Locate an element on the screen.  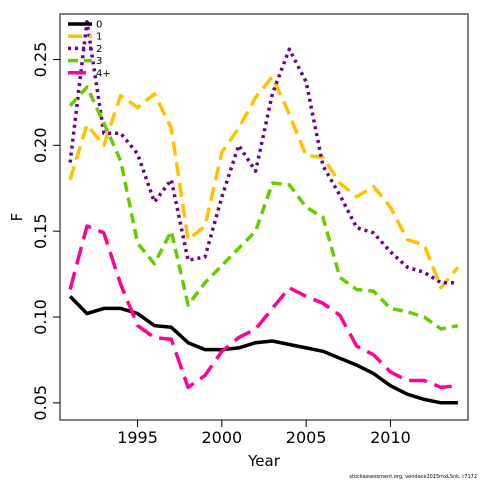
x-tick-label: 1995 is located at coordinates (137, 437).